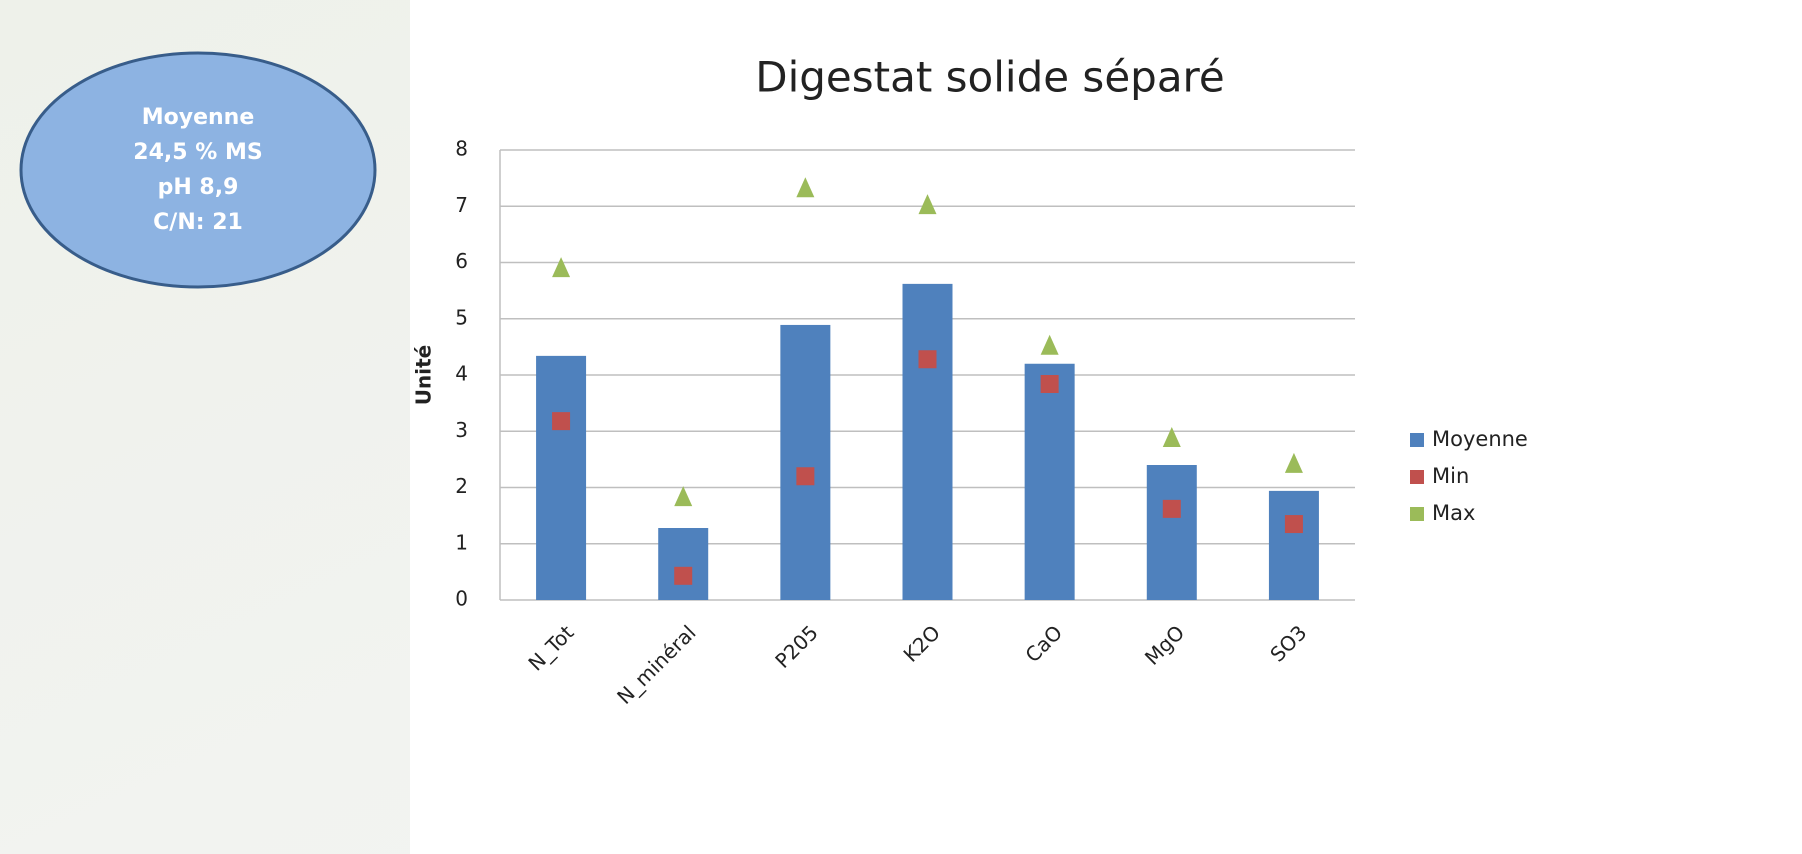 The height and width of the screenshot is (854, 1802). What do you see at coordinates (198, 170) in the screenshot?
I see `info-ellipse` at bounding box center [198, 170].